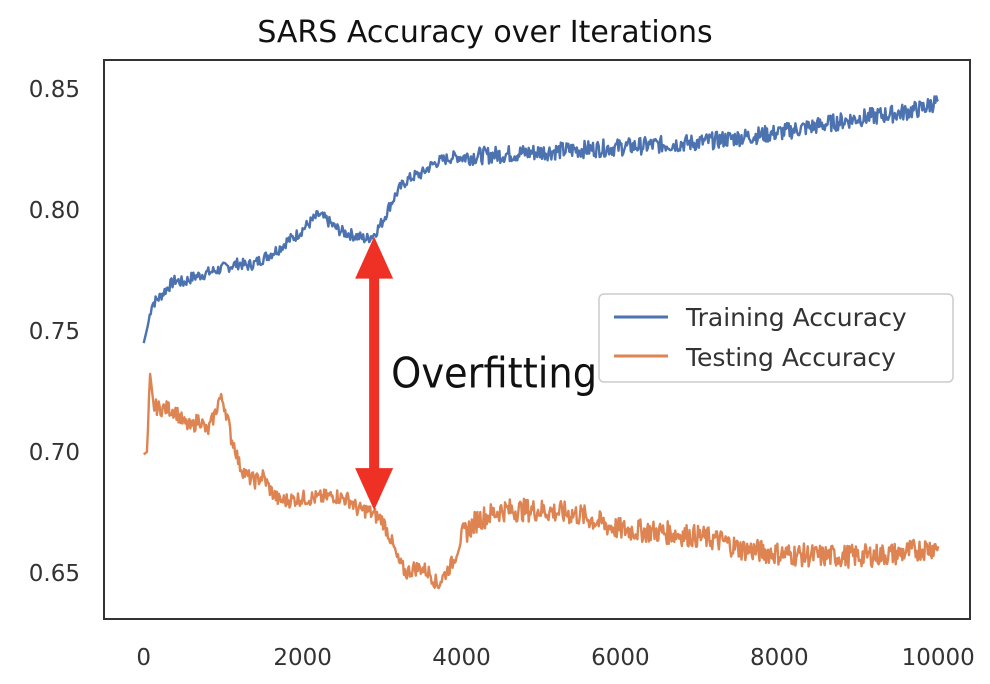  Describe the element at coordinates (374, 257) in the screenshot. I see `overfitting-arrow-head-top` at that location.